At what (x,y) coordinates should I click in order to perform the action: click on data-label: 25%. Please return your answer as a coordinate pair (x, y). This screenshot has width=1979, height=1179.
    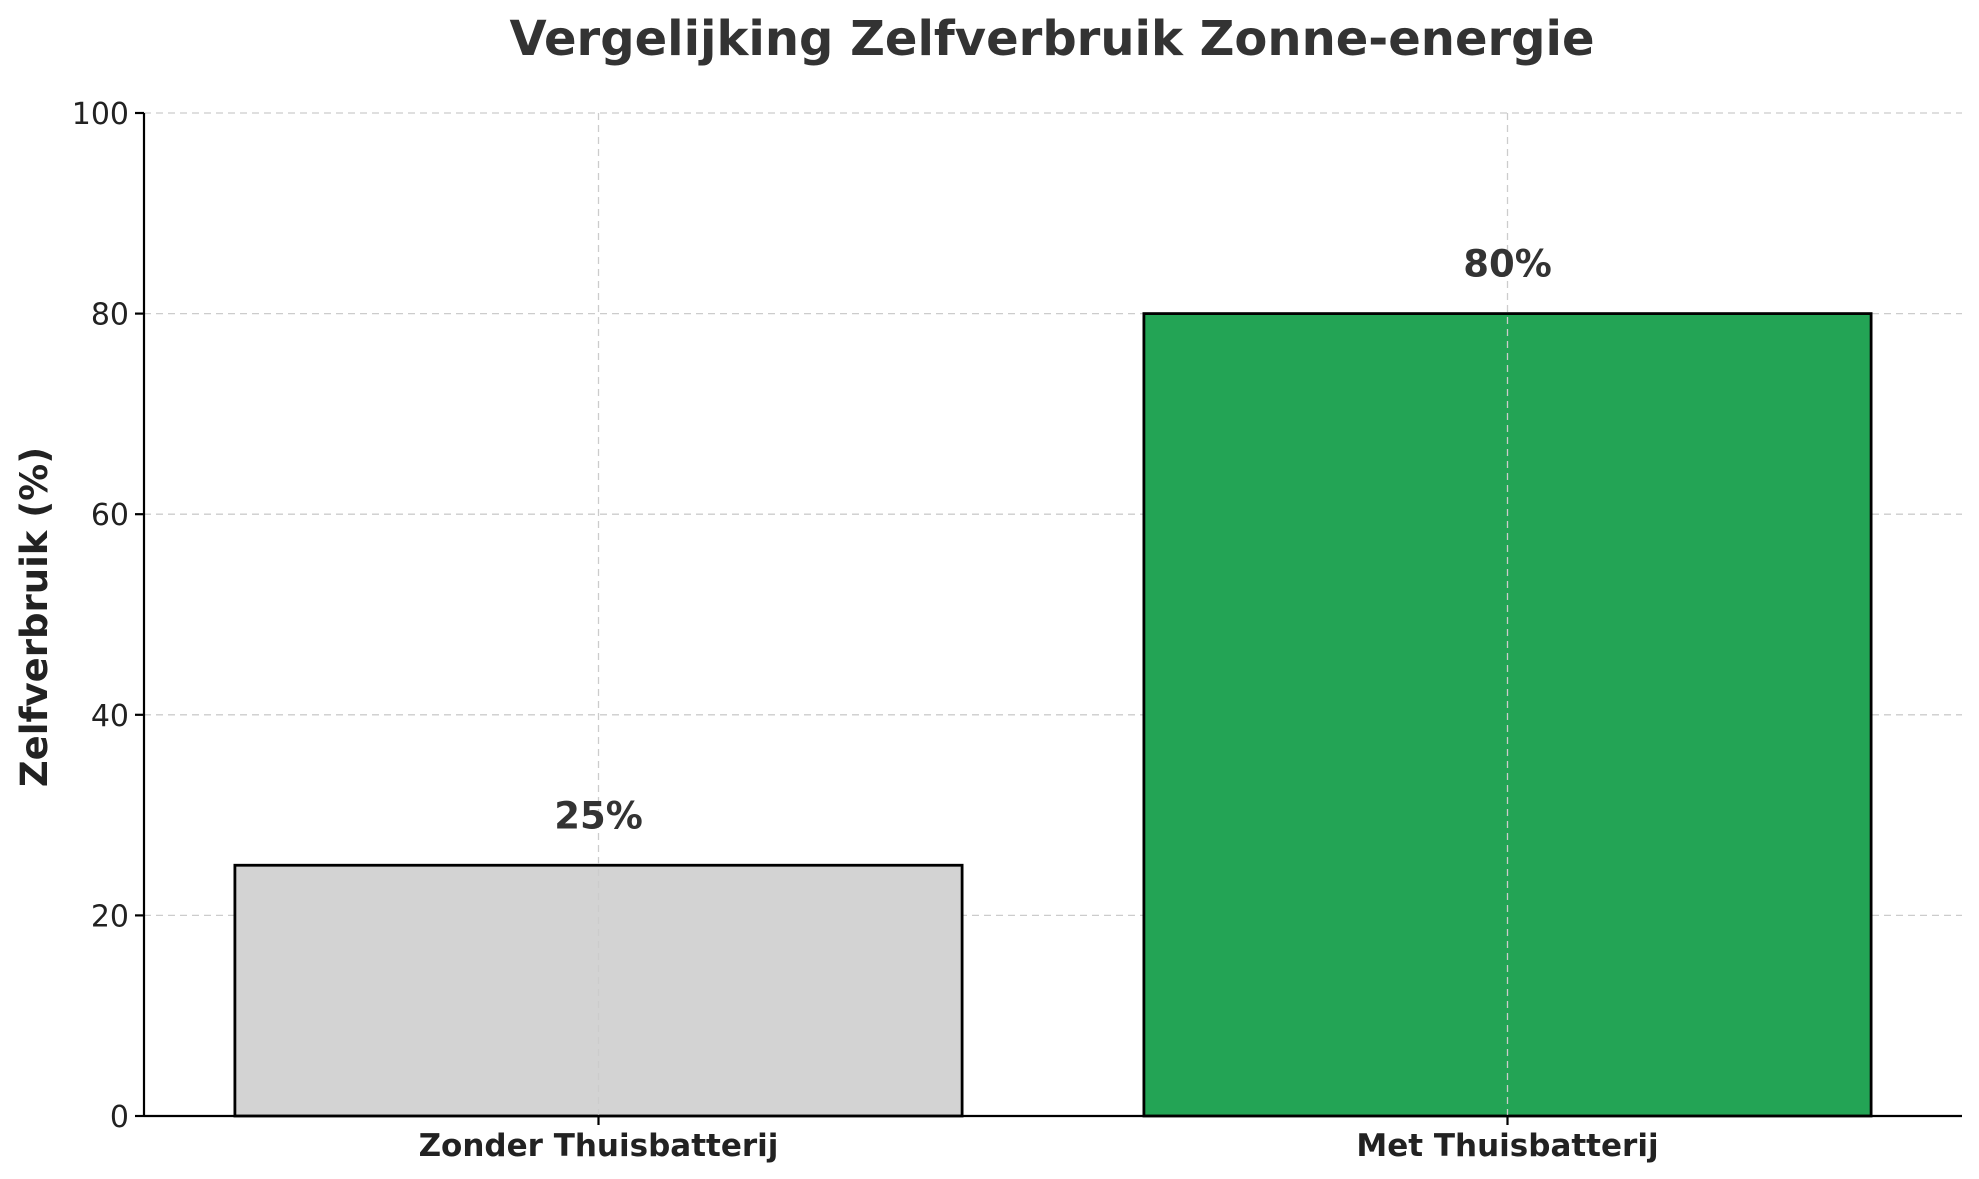
    Looking at the image, I should click on (598, 815).